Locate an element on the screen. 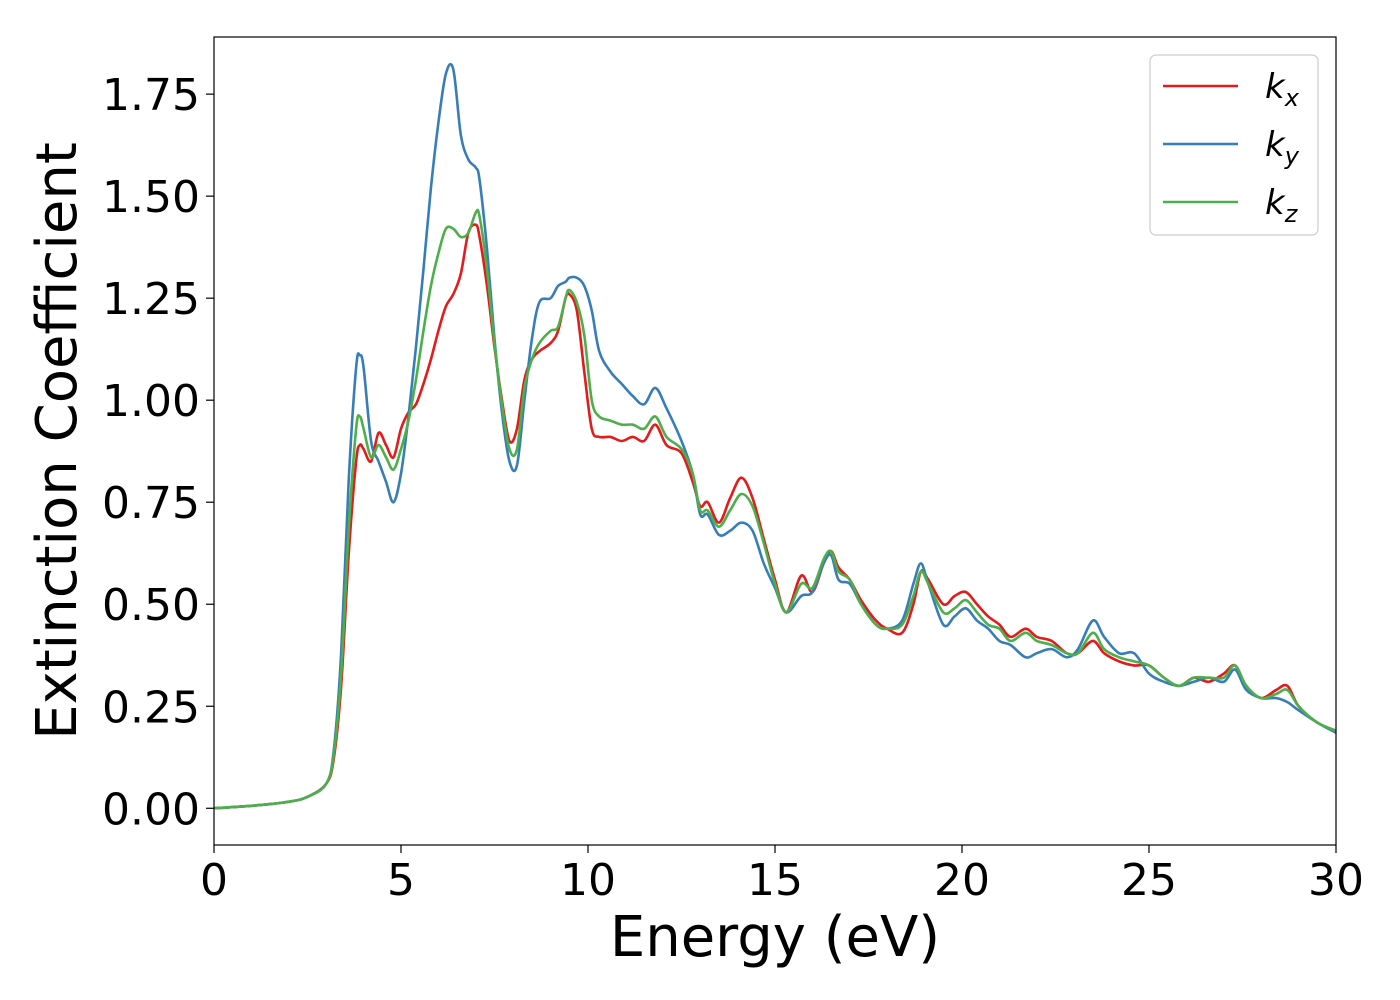  y-tick-label: 0.25 is located at coordinates (151, 707).